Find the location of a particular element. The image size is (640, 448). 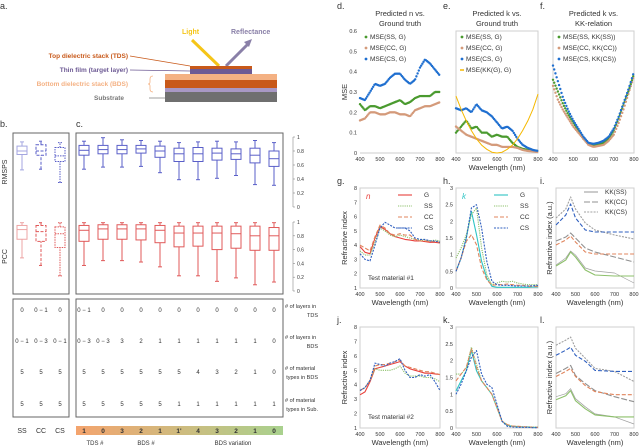

bds-brace is located at coordinates (150, 84).